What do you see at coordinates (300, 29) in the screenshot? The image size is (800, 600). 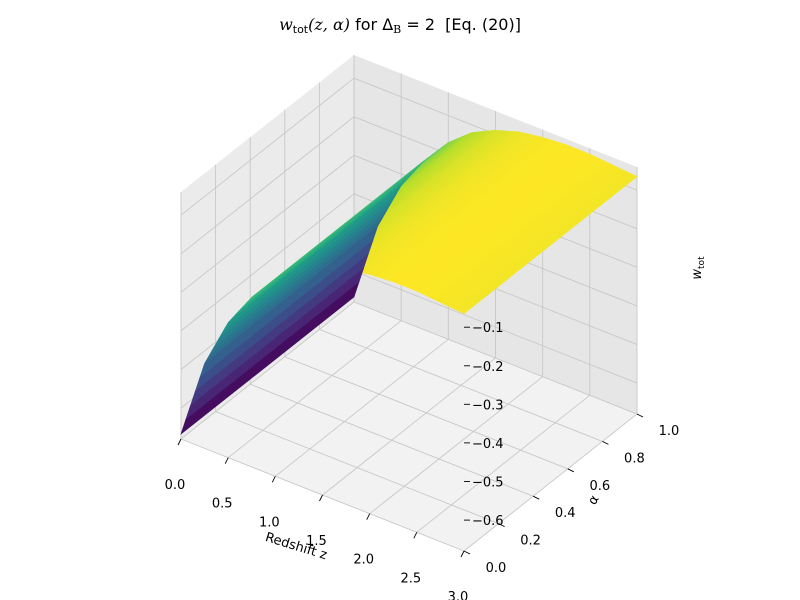 I see `title-w-subscript: tot` at bounding box center [300, 29].